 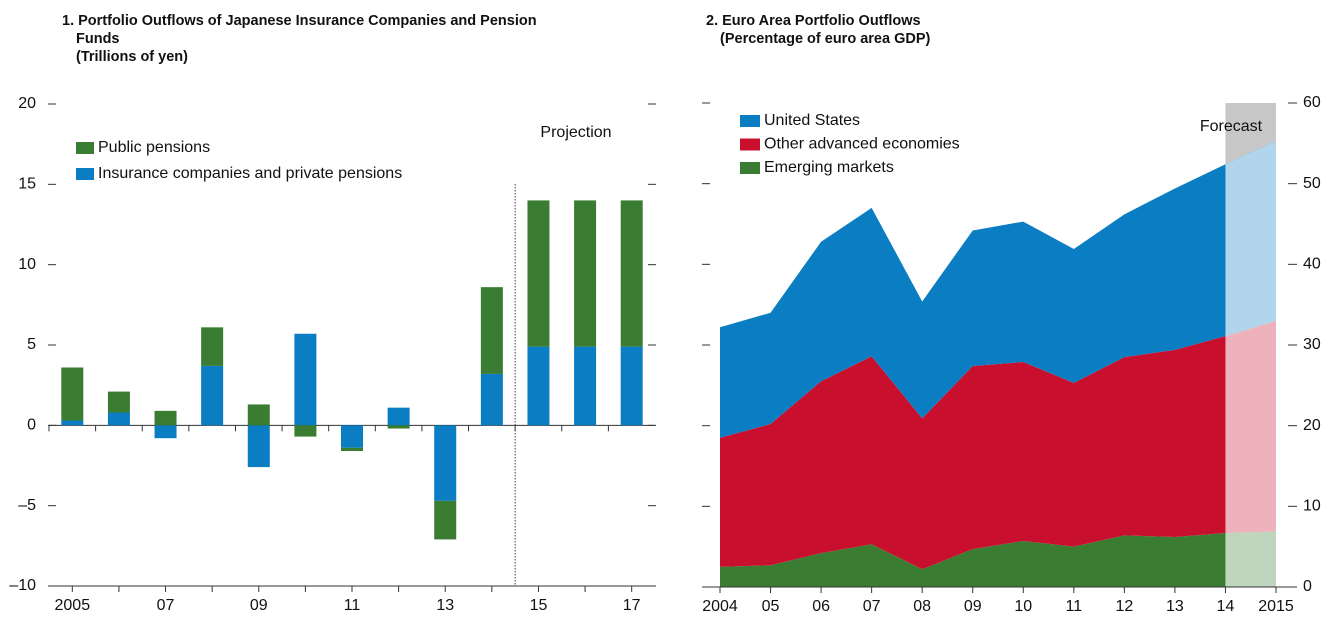 I want to click on y-tick-label: –10, so click(x=22, y=585).